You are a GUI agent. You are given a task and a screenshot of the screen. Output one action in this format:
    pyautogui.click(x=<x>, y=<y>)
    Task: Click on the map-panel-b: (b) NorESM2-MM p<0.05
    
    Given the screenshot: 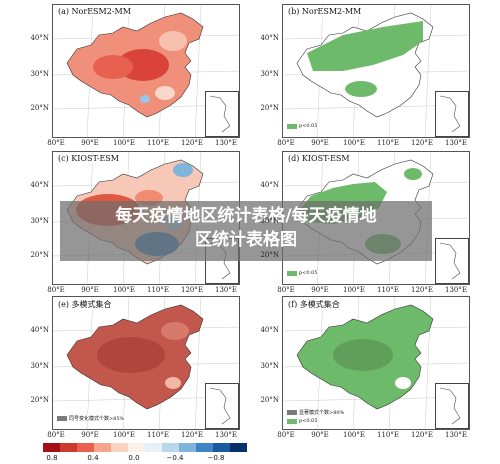 What is the action you would take?
    pyautogui.click(x=376, y=71)
    